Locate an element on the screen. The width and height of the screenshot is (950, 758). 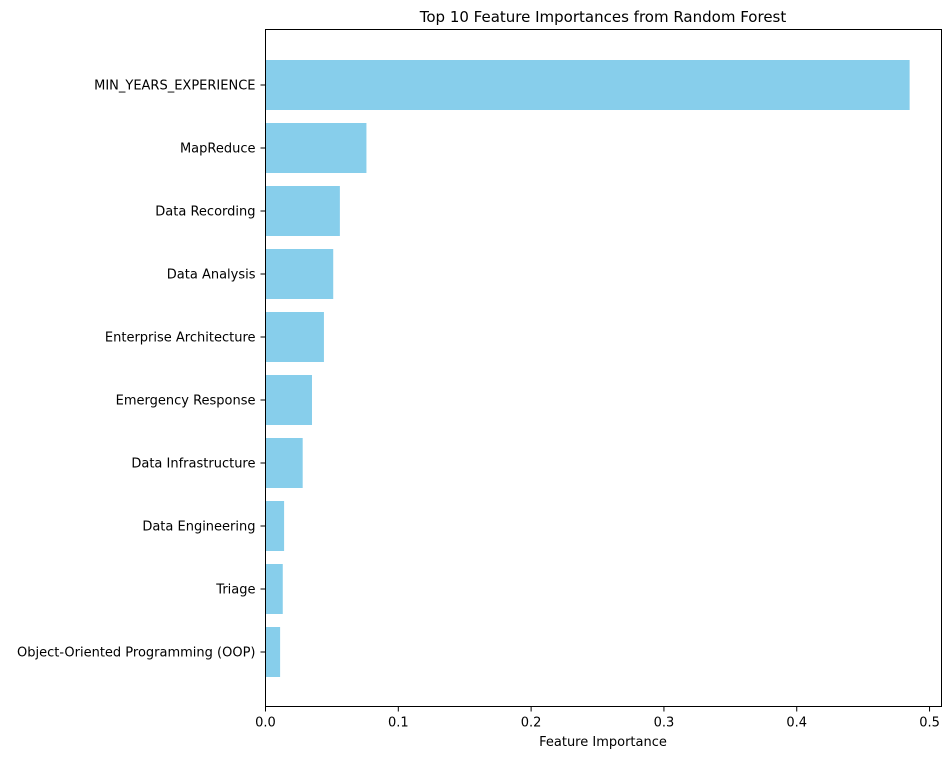
y-tick-label-3: Data Analysis is located at coordinates (211, 275).